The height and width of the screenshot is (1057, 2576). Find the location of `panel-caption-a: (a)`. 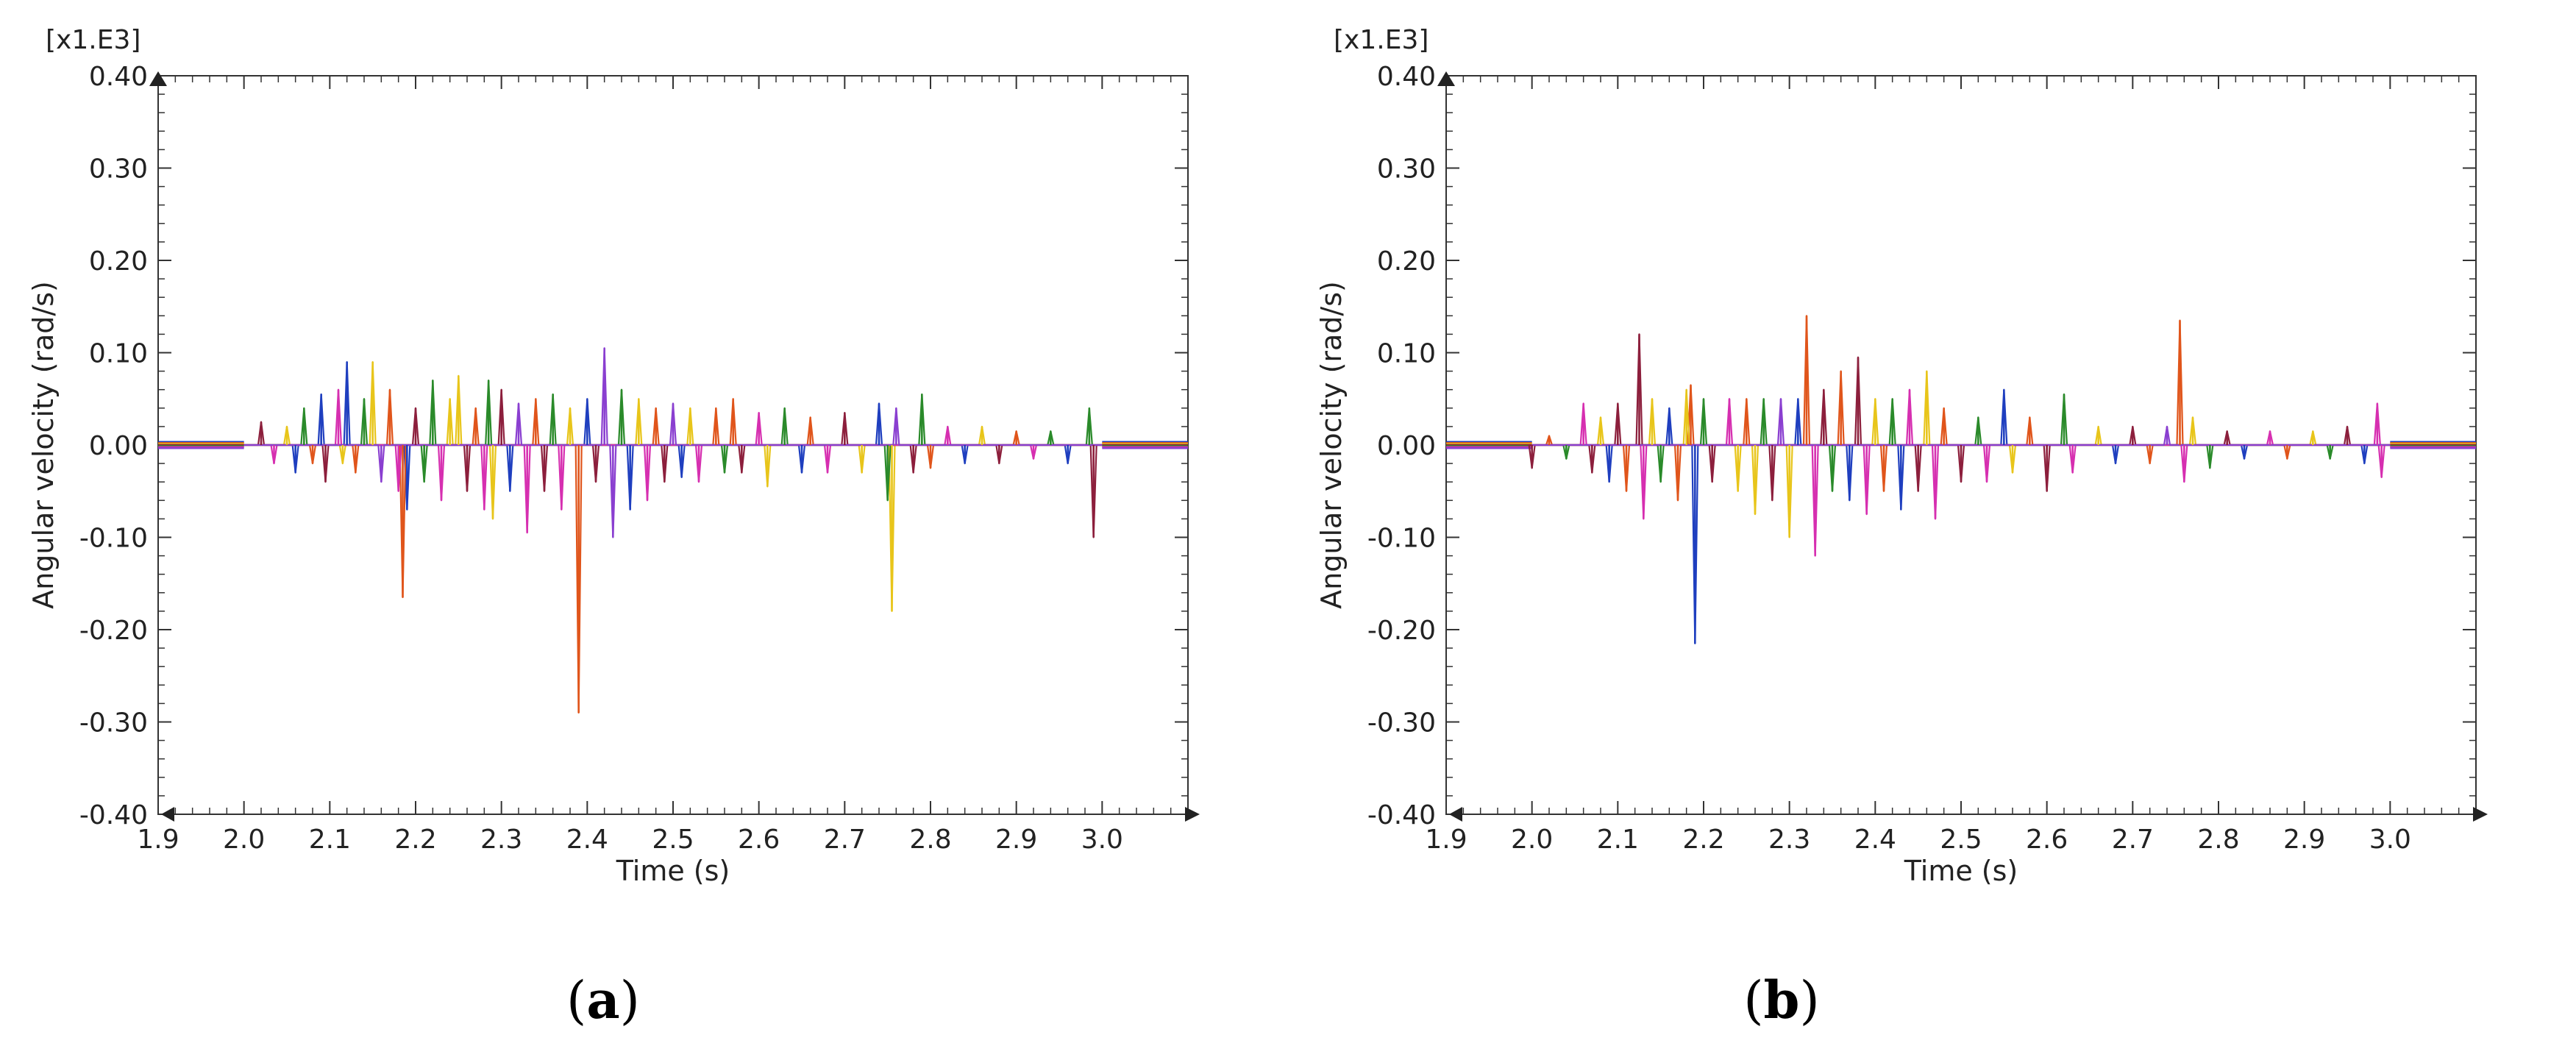

panel-caption-a: (a) is located at coordinates (603, 1000).